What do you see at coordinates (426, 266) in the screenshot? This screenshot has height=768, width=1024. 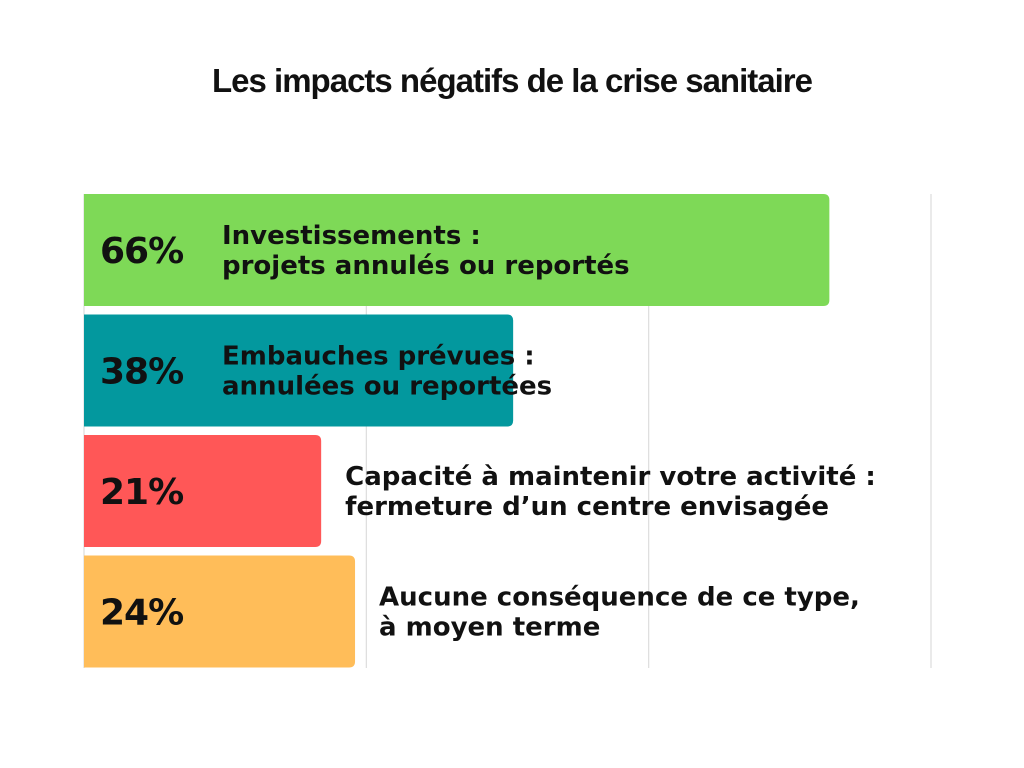 I see `bar-category-label-0-line-1: projets annulés ou reportés` at bounding box center [426, 266].